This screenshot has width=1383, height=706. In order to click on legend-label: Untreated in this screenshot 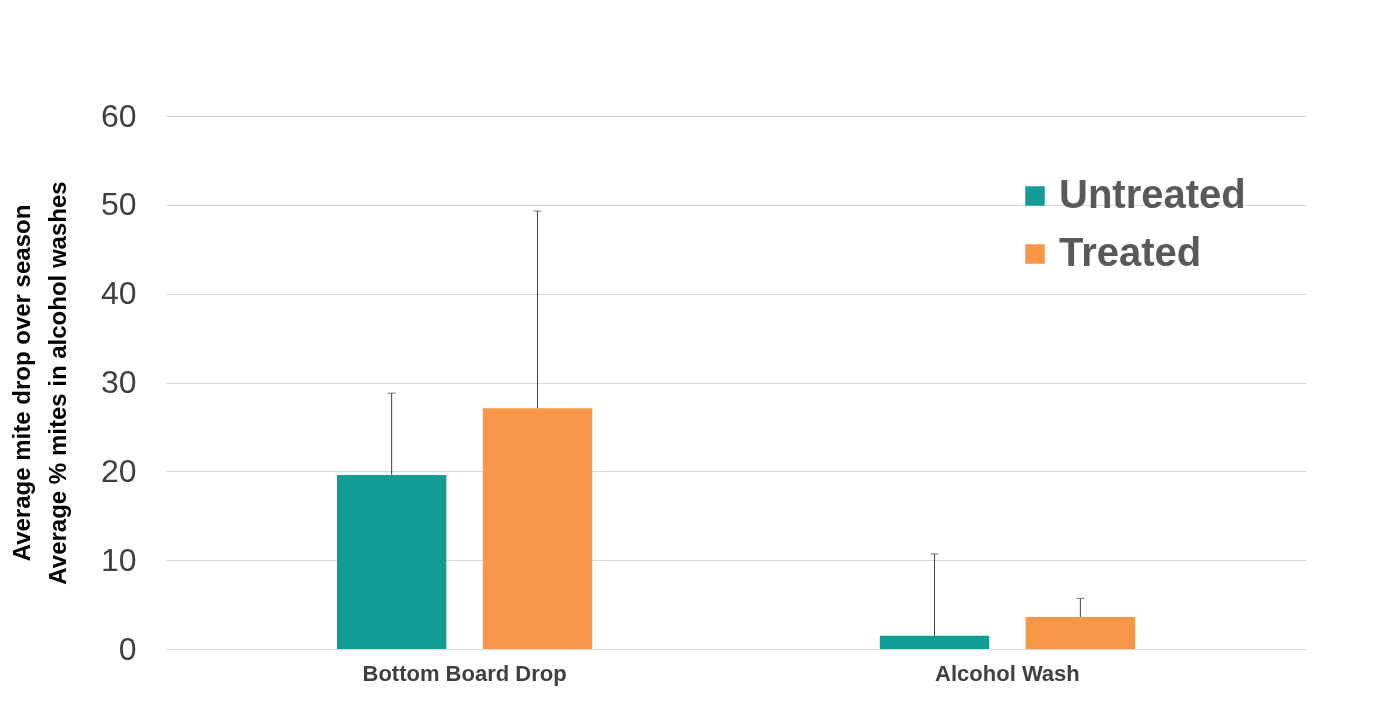, I will do `click(1152, 194)`.